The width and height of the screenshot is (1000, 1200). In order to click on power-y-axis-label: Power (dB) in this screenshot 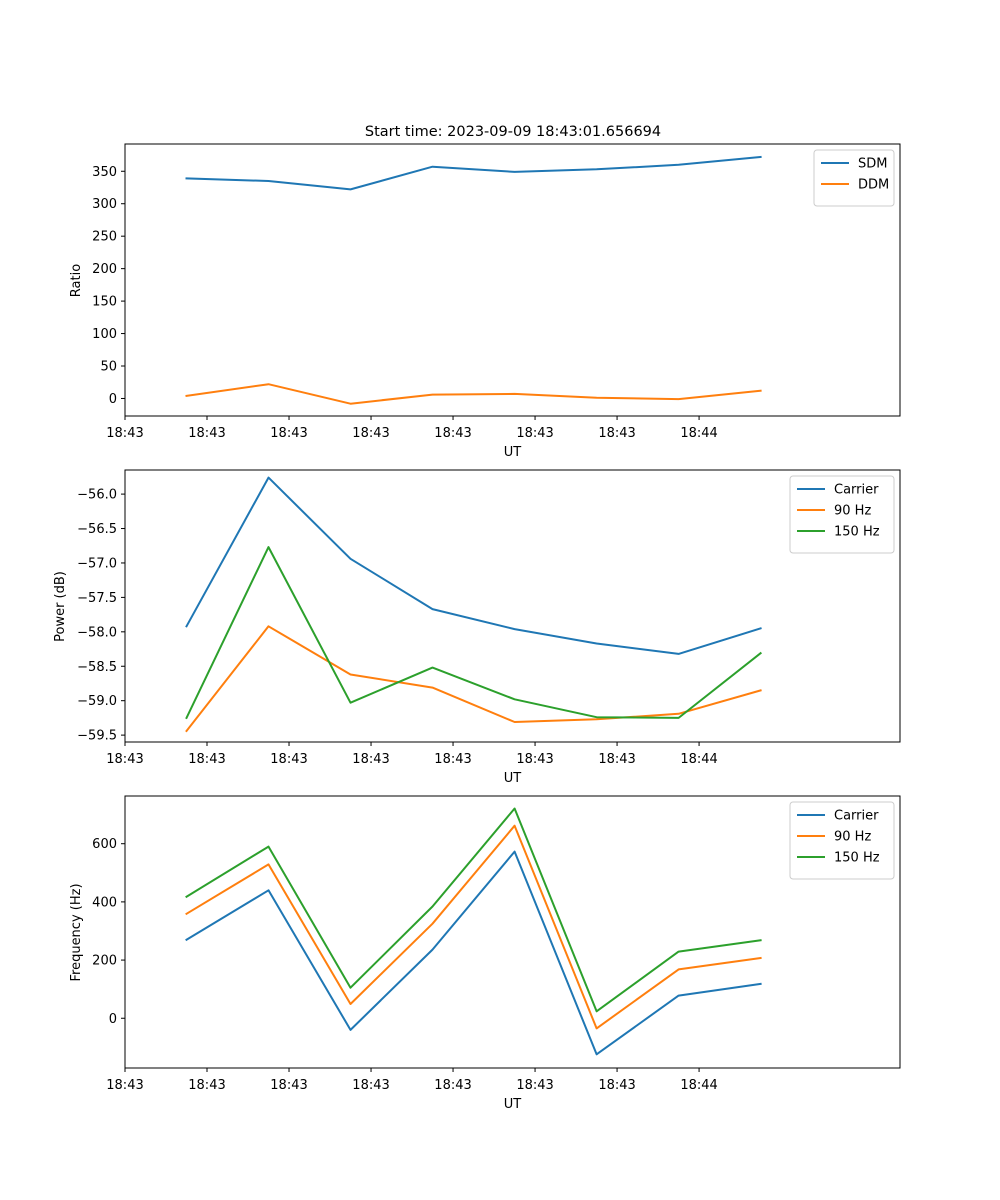, I will do `click(60, 606)`.